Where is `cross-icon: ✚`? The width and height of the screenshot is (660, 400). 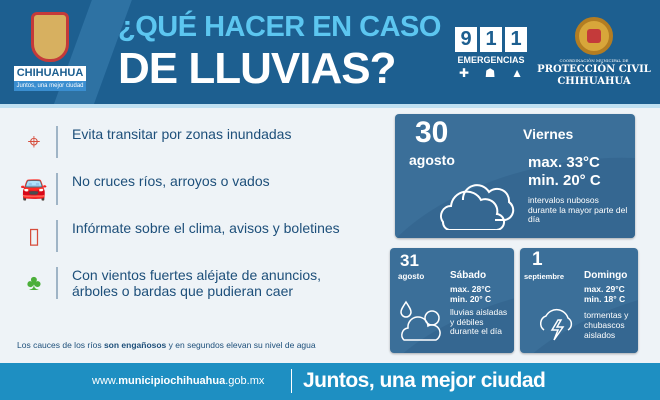
cross-icon: ✚ is located at coordinates (464, 73).